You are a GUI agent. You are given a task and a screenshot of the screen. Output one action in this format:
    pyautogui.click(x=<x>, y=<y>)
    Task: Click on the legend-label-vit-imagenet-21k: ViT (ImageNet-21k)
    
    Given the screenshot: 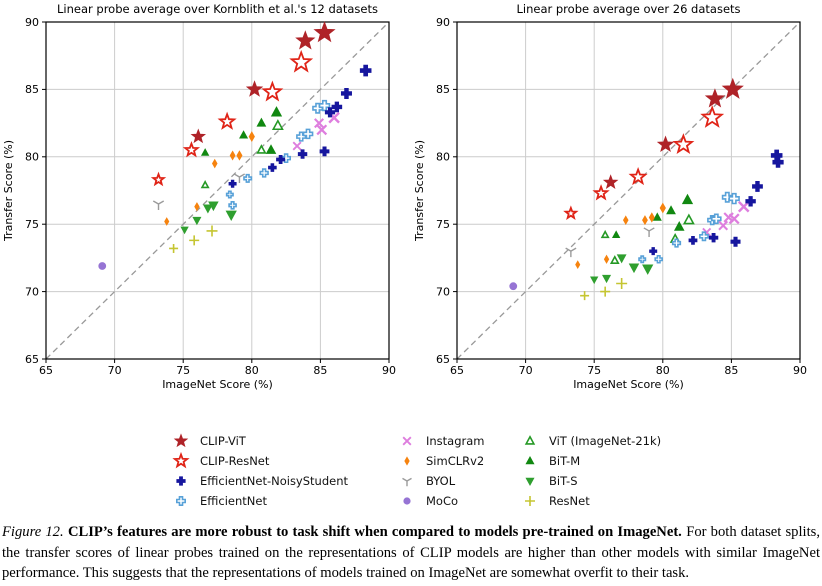 What is the action you would take?
    pyautogui.click(x=605, y=441)
    